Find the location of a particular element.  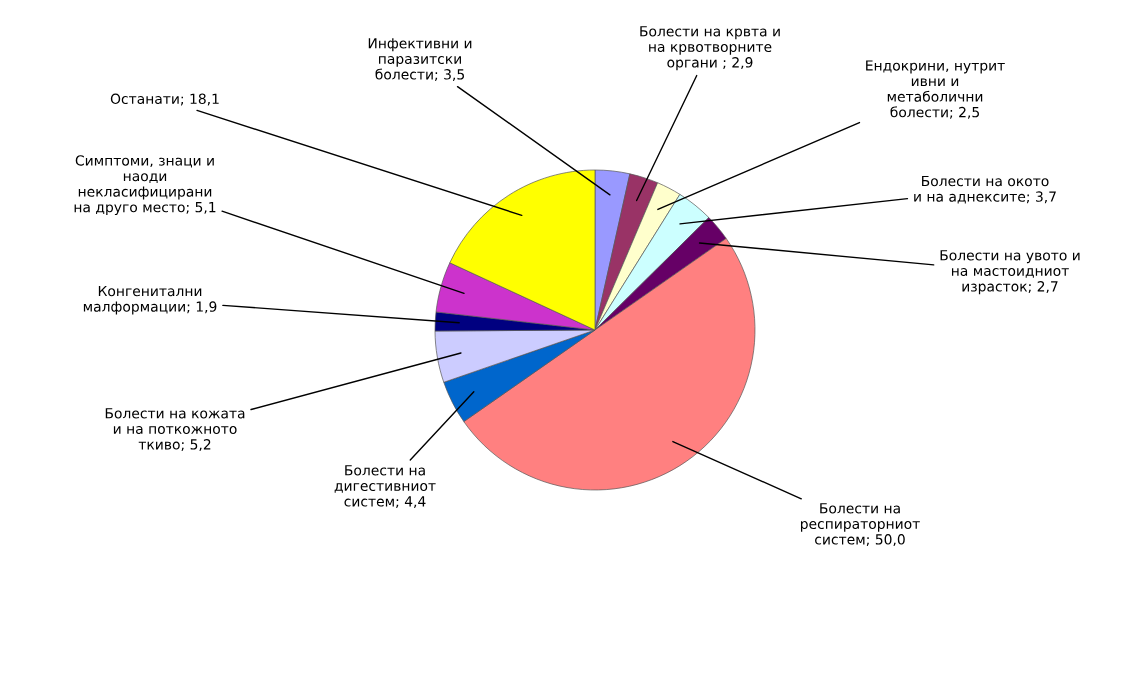

slice-label: Болести на кожата и на поткожното ткиво; 5,2 is located at coordinates (175, 429).